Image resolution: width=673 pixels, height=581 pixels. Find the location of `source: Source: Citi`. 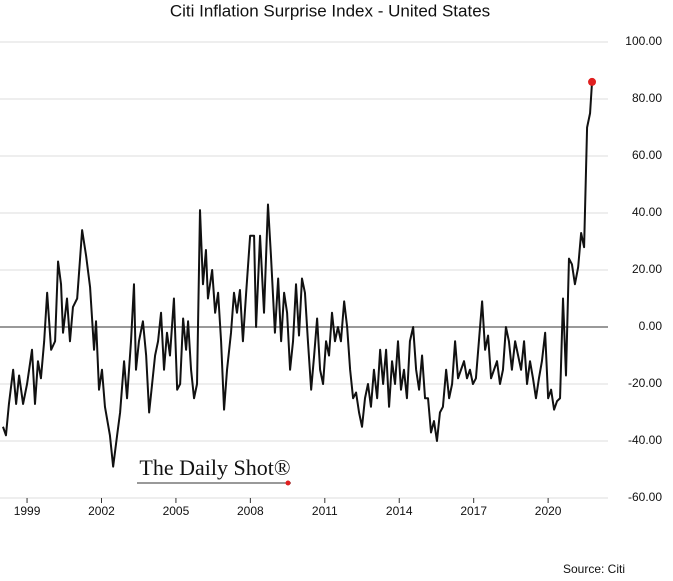

source: Source: Citi is located at coordinates (594, 569).